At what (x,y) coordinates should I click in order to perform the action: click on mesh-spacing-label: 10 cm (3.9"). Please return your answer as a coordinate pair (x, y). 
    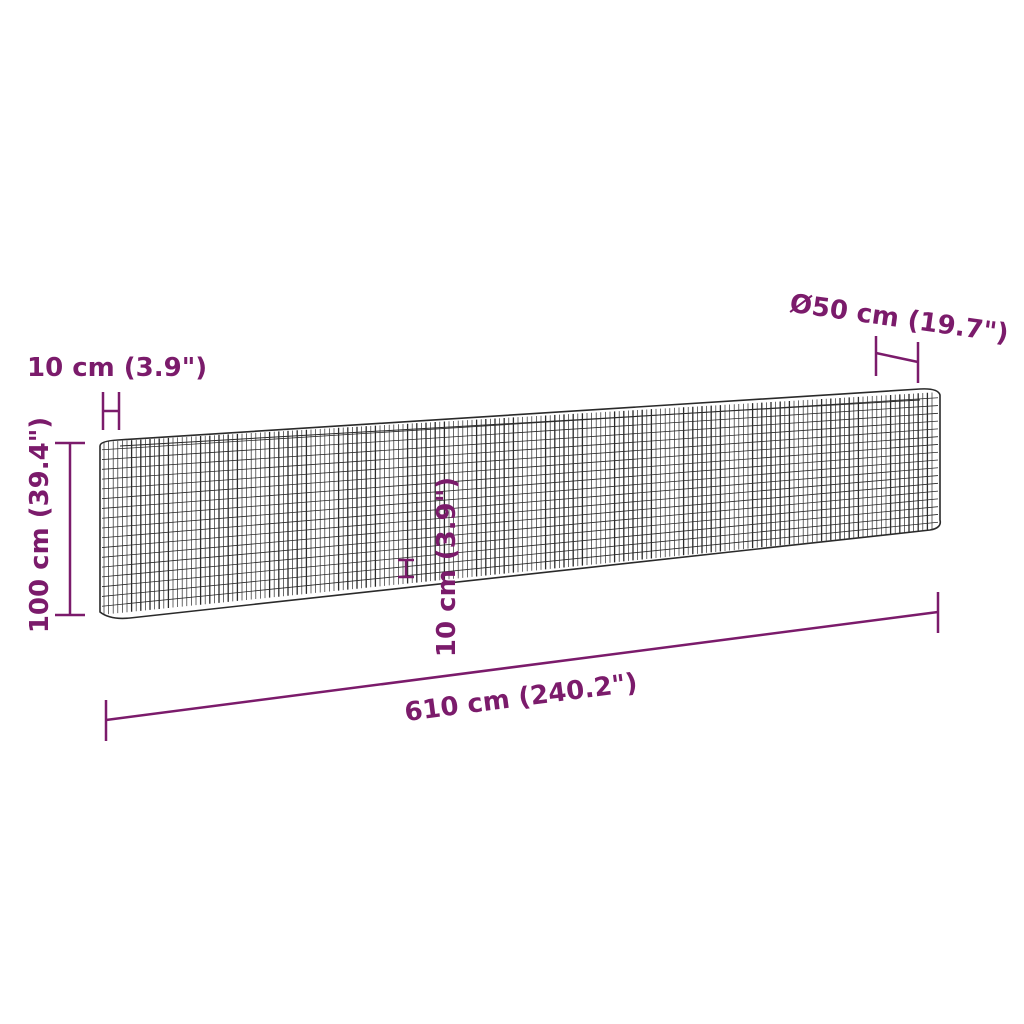
    Looking at the image, I should click on (447, 567).